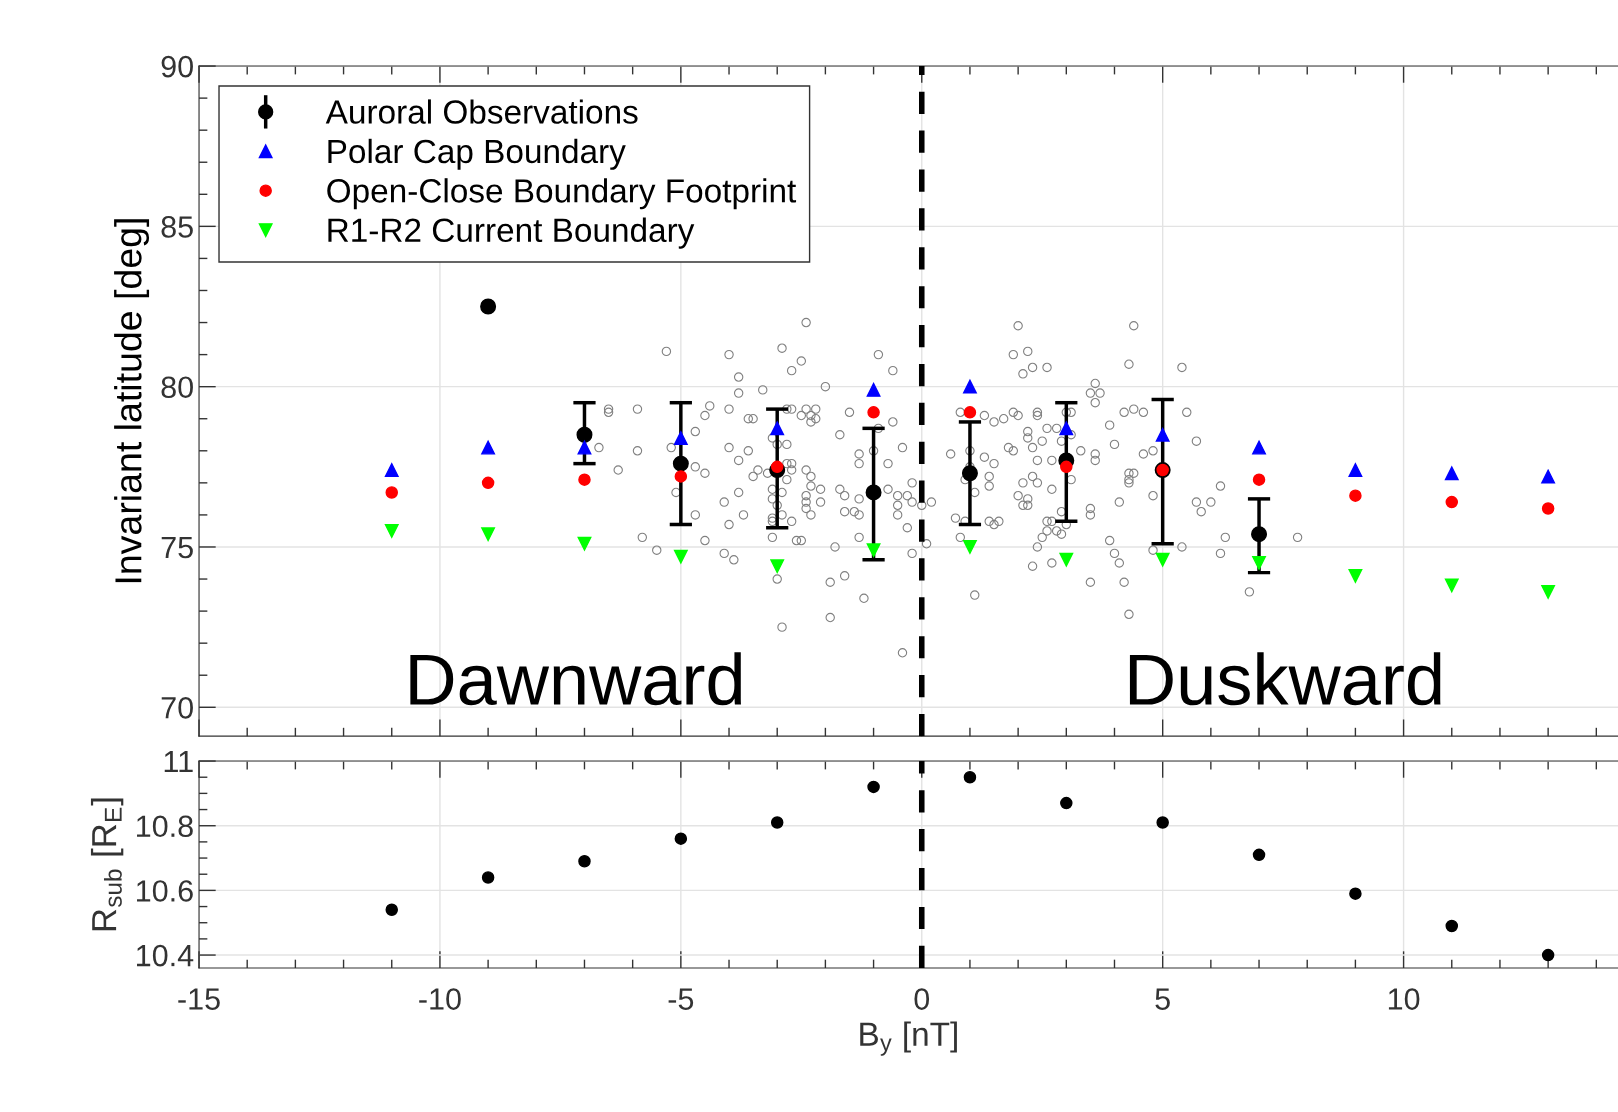 The image size is (1618, 1112). I want to click on y-tick-label: 10.4, so click(165, 955).